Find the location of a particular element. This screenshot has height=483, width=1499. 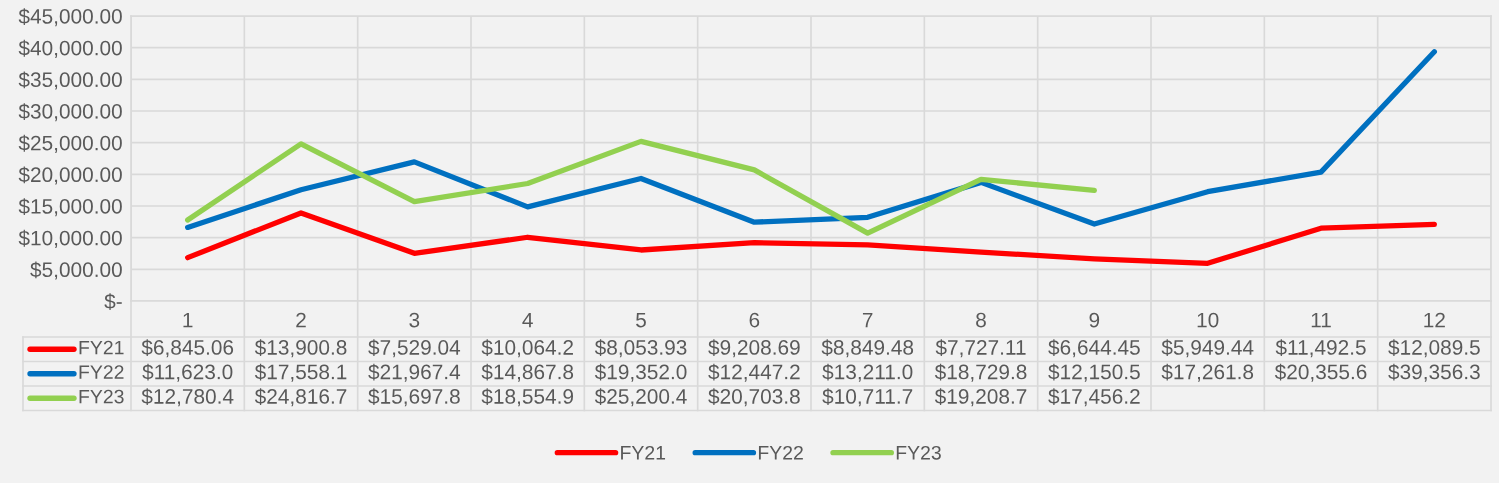

data-label: $8,053.93 is located at coordinates (640, 348).